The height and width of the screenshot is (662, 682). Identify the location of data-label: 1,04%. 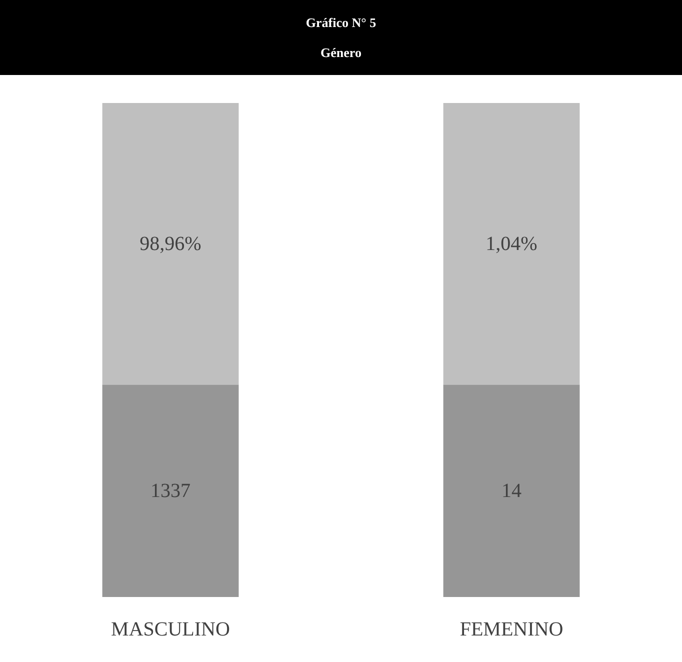
(512, 243).